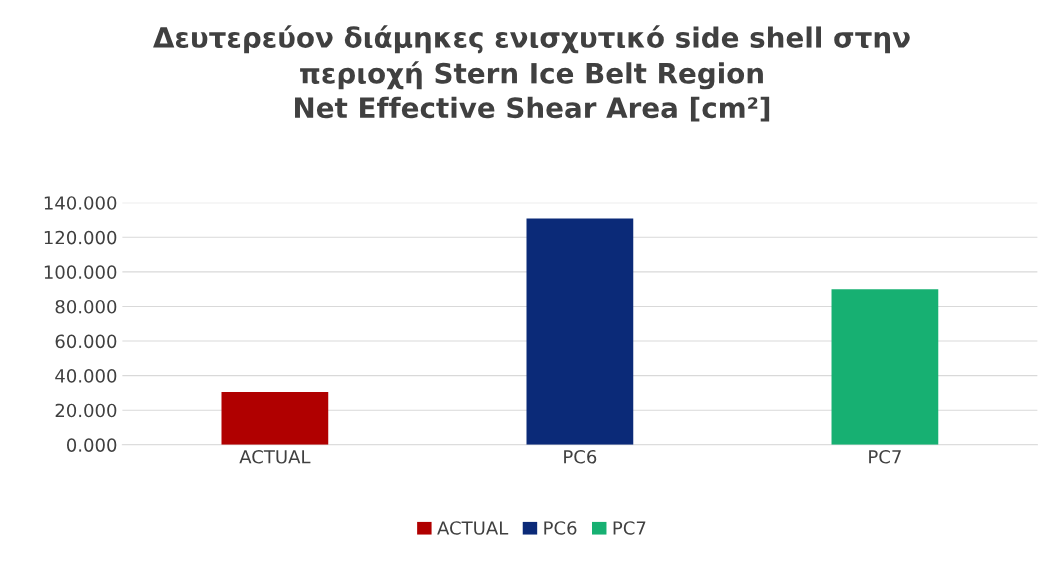 The width and height of the screenshot is (1064, 563). I want to click on y-tick-label: 40.000, so click(86, 376).